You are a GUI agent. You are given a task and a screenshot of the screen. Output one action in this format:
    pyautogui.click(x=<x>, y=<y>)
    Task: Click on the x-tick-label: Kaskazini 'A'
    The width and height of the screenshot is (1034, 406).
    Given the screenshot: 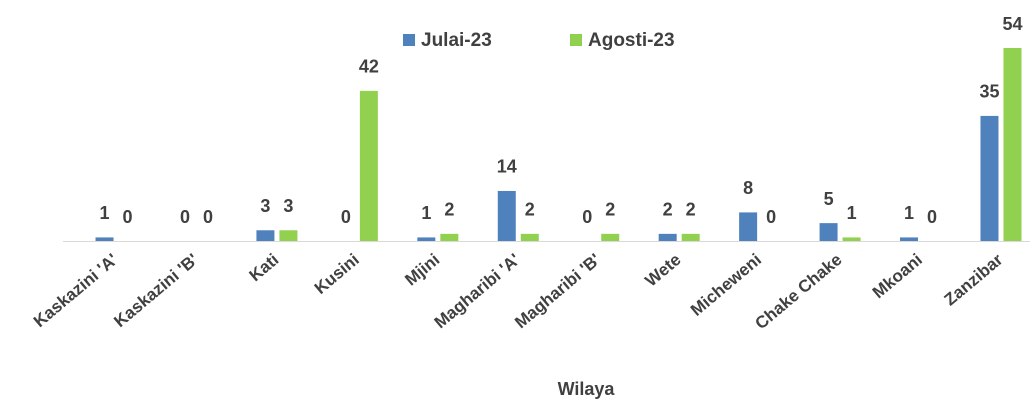 What is the action you would take?
    pyautogui.click(x=76, y=290)
    